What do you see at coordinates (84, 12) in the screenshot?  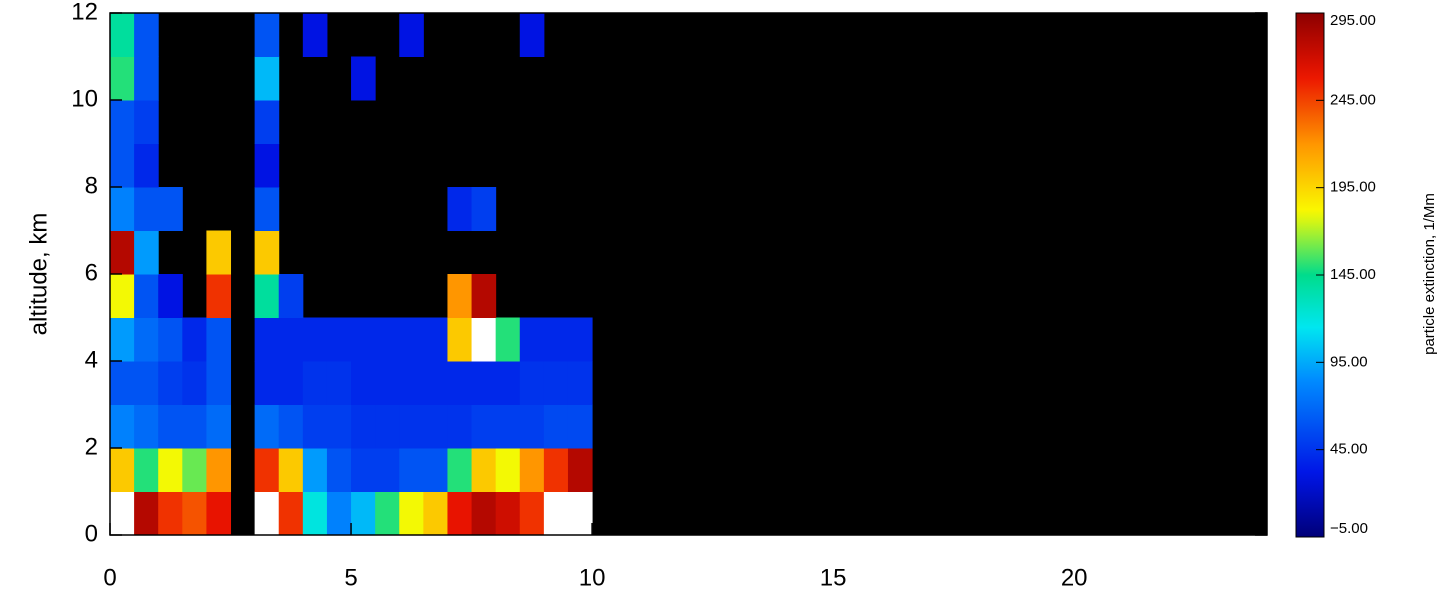 I see `y-tick-label: 12` at bounding box center [84, 12].